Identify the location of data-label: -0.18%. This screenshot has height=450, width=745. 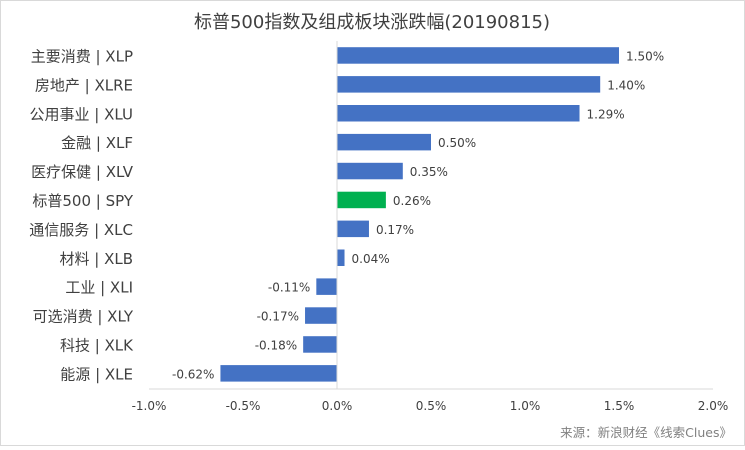
(276, 345).